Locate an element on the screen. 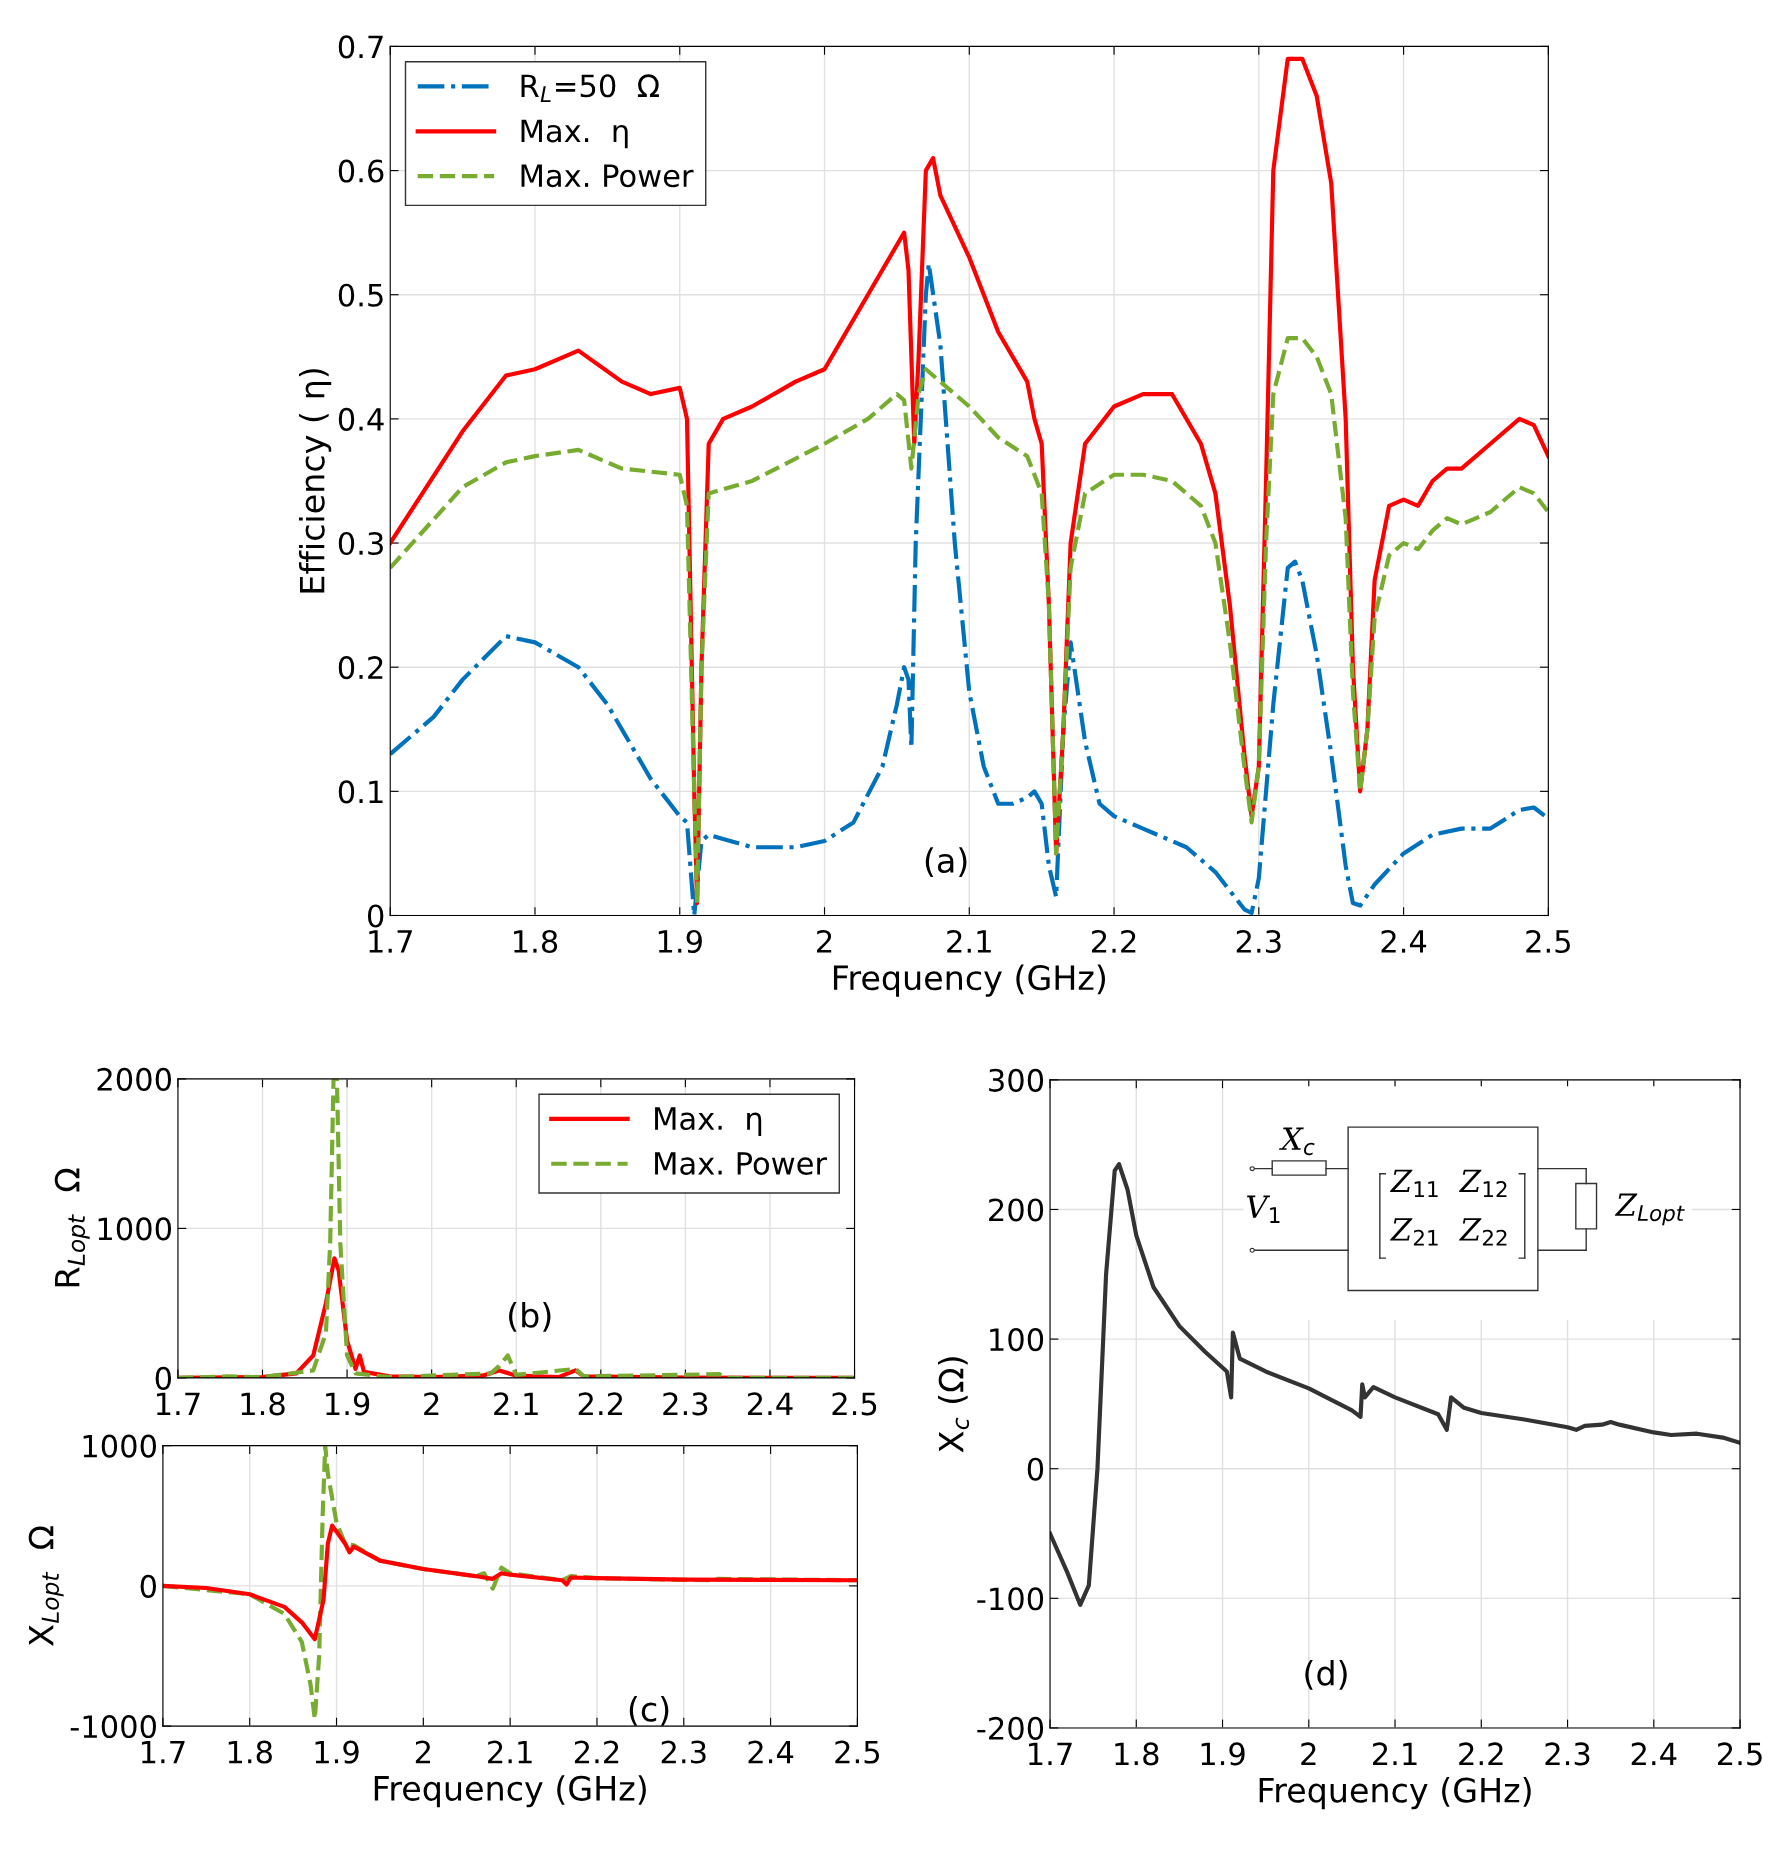 Image resolution: width=1790 pixels, height=1857 pixels. y-axis-title: X$_{c}$ (Ω) is located at coordinates (953, 1405).